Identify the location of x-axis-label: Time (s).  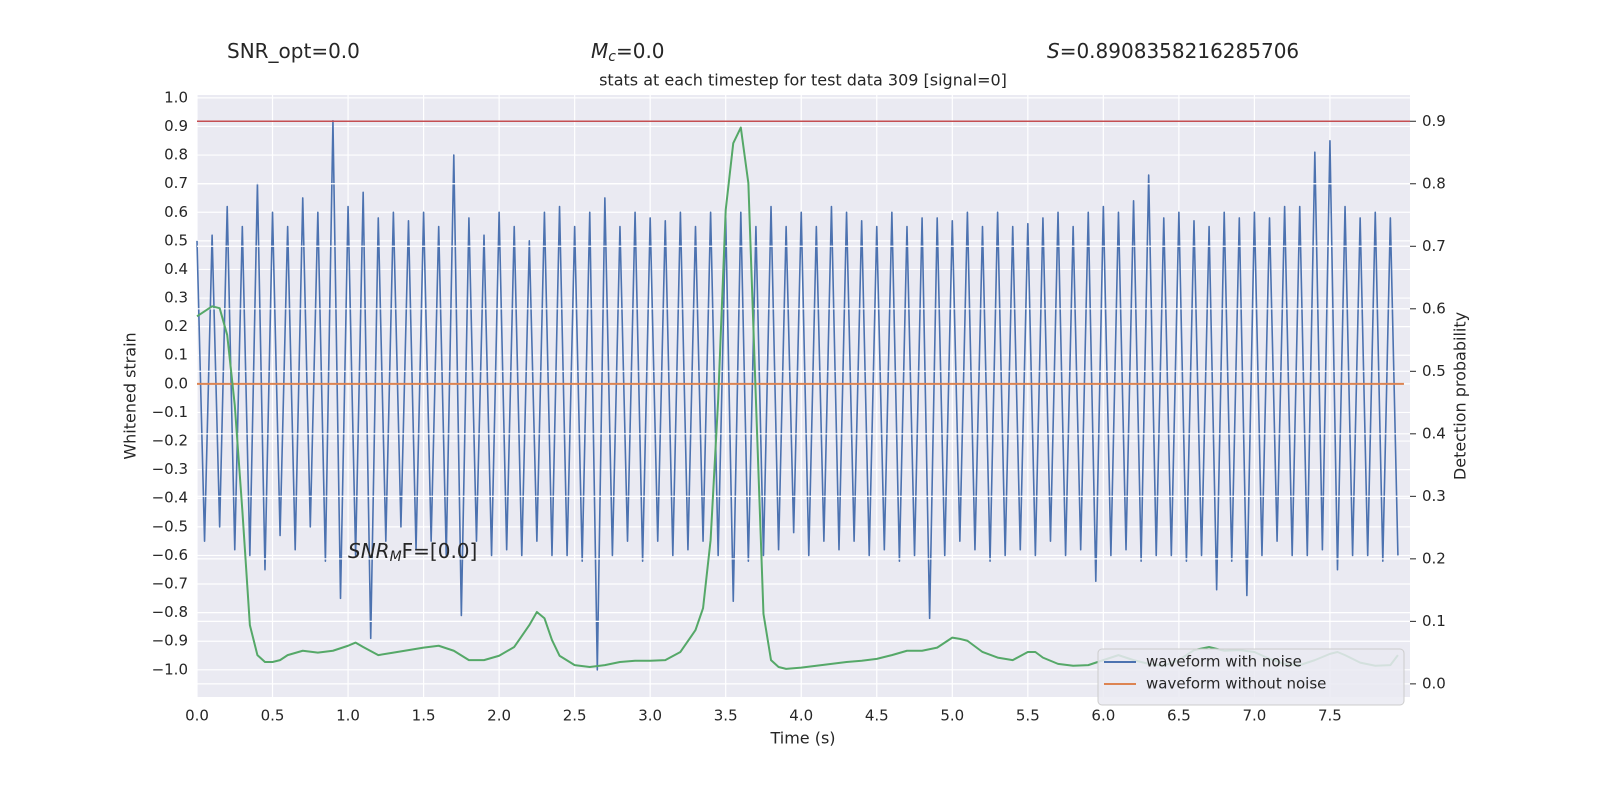
(802, 738).